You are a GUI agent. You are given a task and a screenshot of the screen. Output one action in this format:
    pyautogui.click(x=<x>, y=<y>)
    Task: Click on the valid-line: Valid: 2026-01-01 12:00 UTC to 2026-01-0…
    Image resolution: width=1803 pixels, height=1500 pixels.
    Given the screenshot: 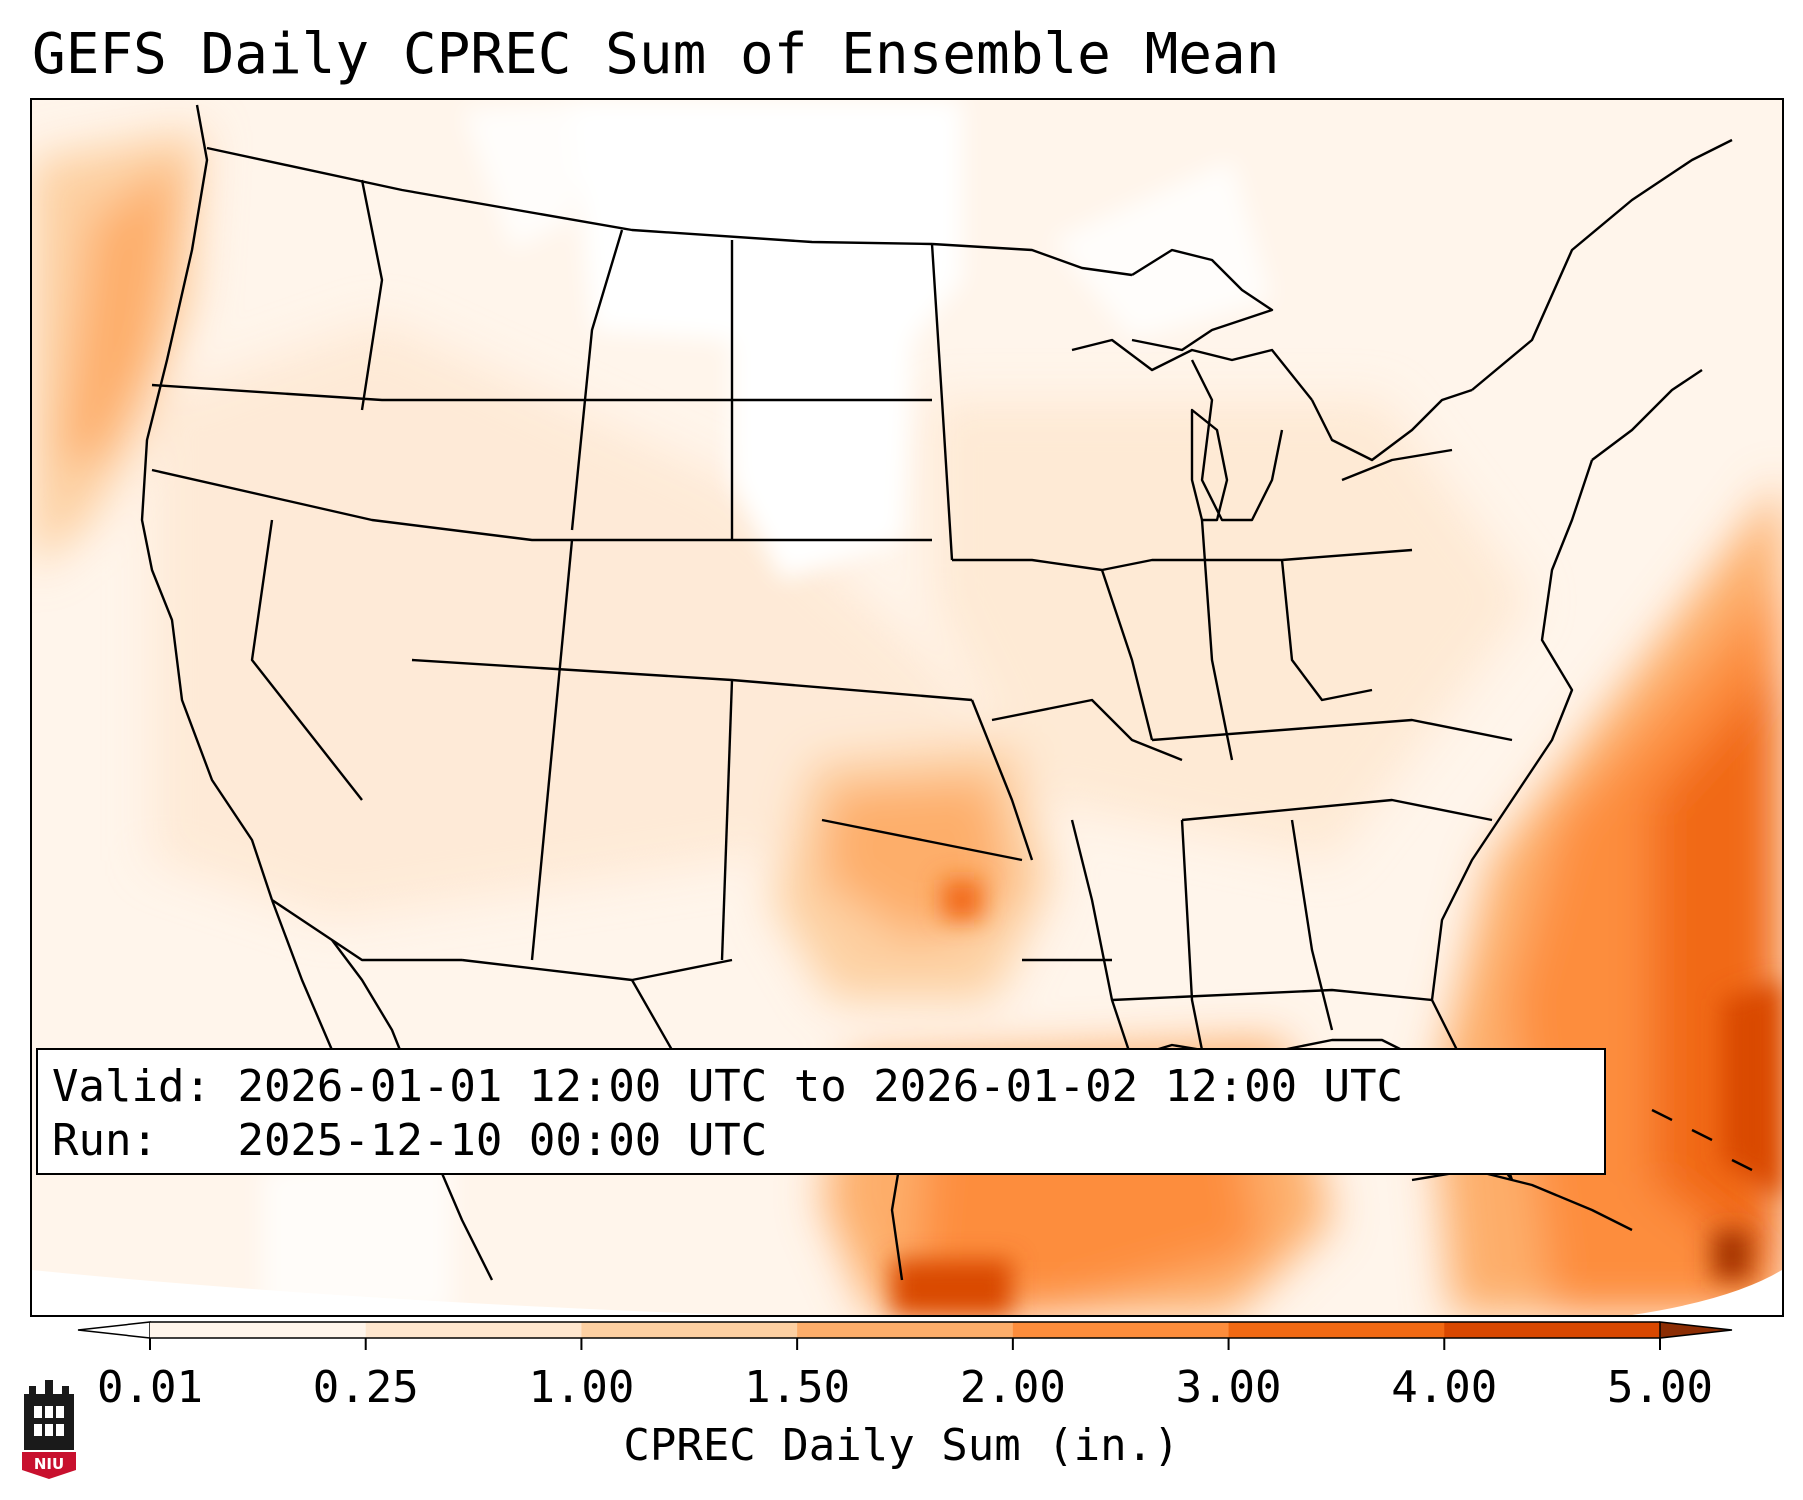 What is the action you would take?
    pyautogui.click(x=821, y=1087)
    